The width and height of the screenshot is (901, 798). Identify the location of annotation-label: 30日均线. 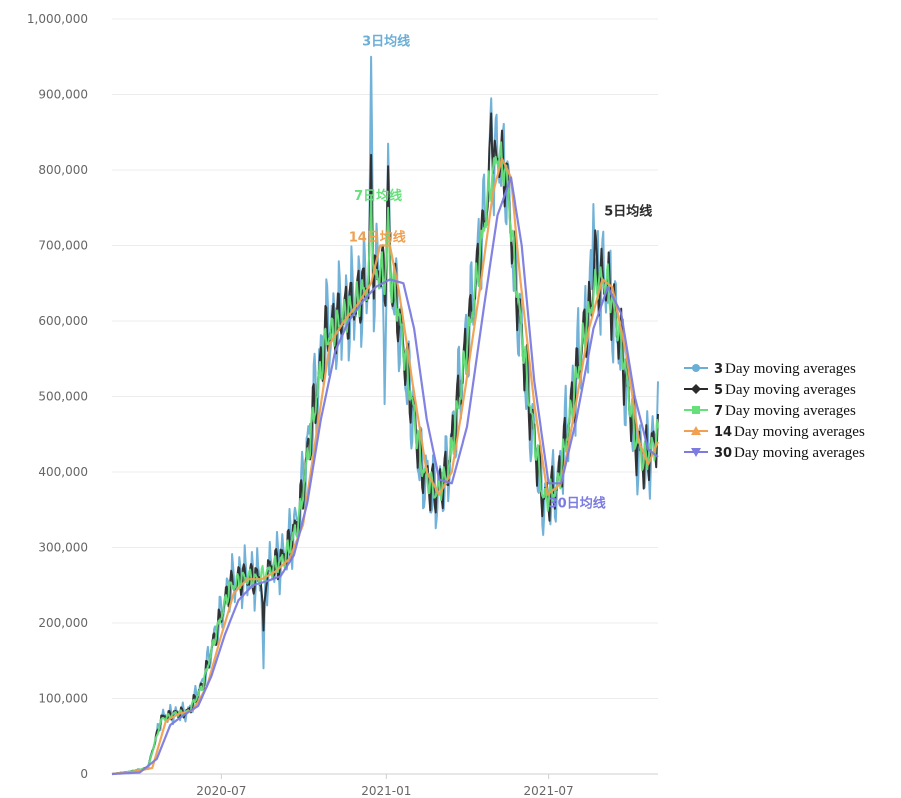
(577, 503).